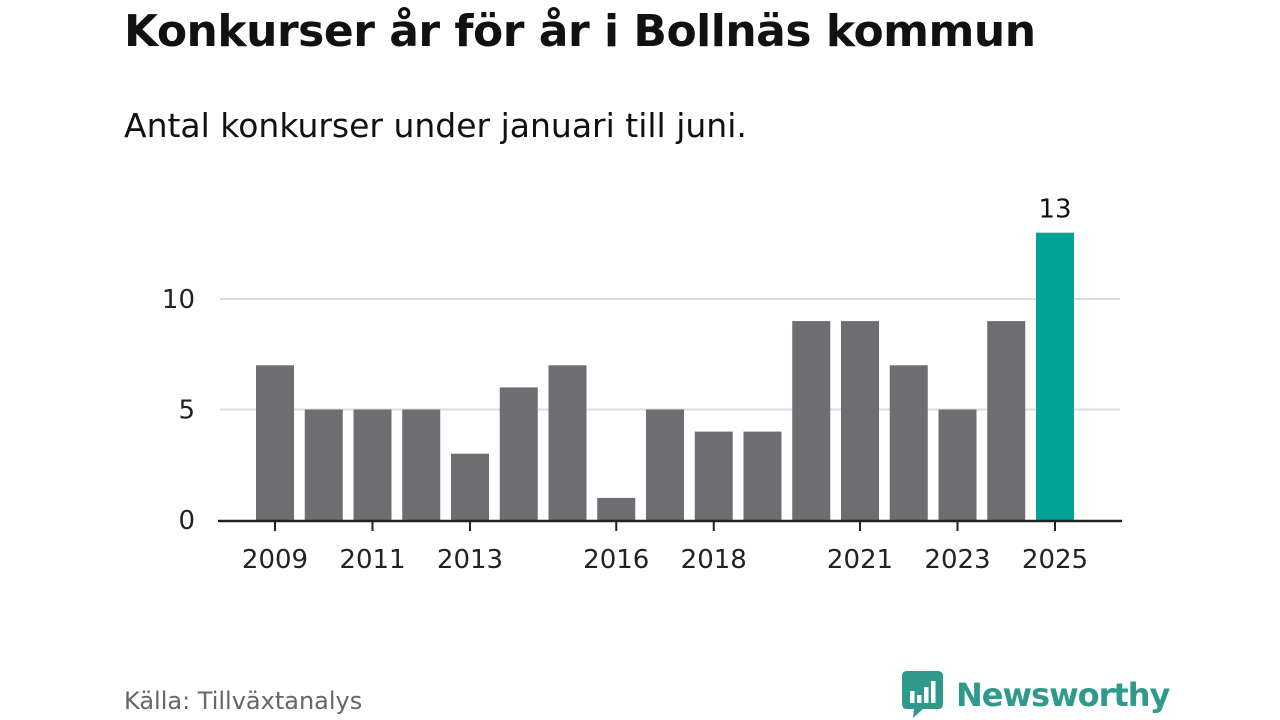 The height and width of the screenshot is (720, 1280). I want to click on axes, so click(670, 525).